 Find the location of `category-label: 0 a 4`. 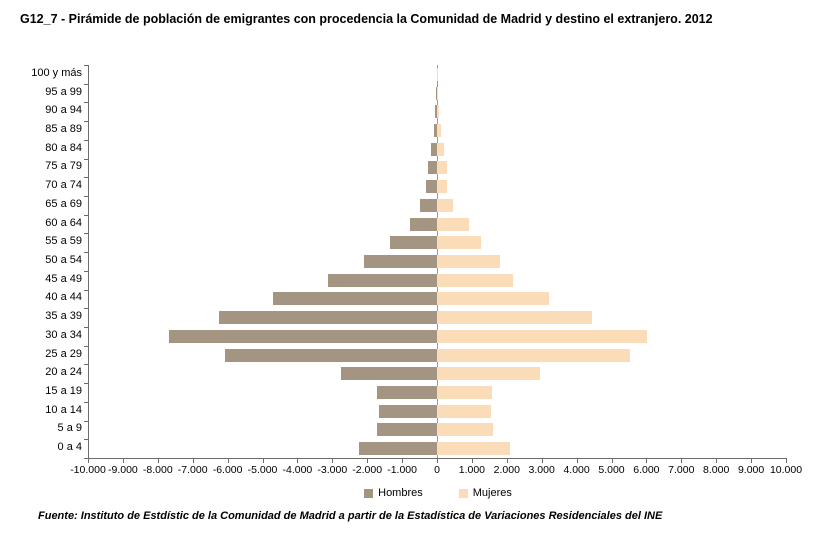

category-label: 0 a 4 is located at coordinates (69, 447).